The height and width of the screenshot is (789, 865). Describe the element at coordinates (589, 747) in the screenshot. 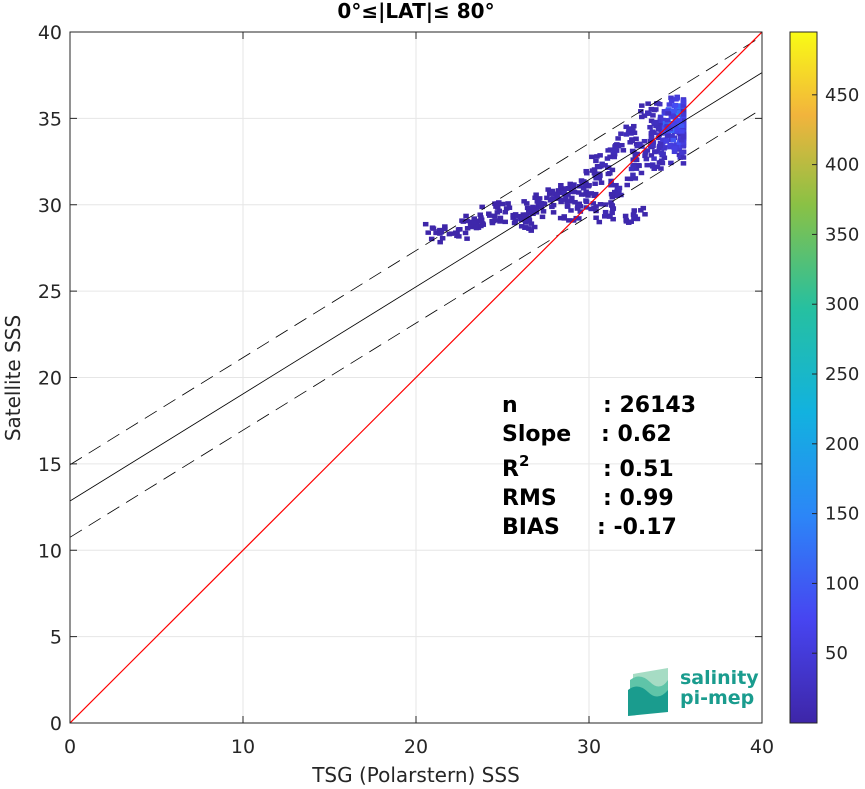

I see `x-tick-label: 30` at that location.